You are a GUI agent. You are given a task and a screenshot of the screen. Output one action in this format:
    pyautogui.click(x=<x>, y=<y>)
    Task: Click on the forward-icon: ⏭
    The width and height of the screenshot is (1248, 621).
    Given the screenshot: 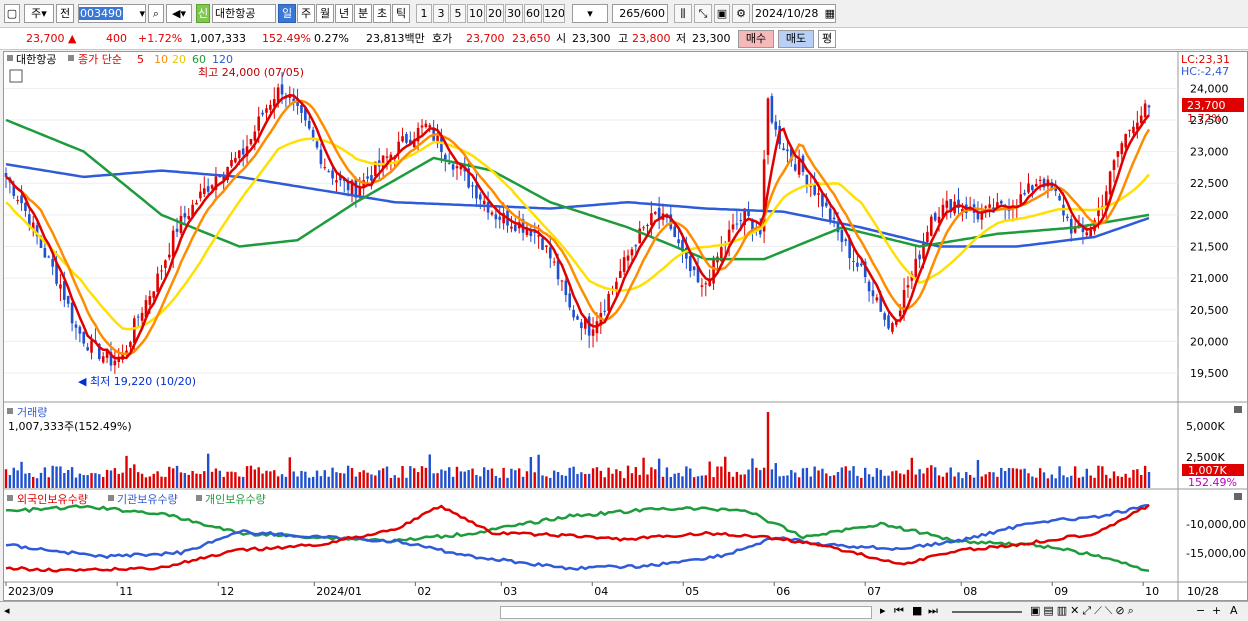 What is the action you would take?
    pyautogui.click(x=933, y=610)
    